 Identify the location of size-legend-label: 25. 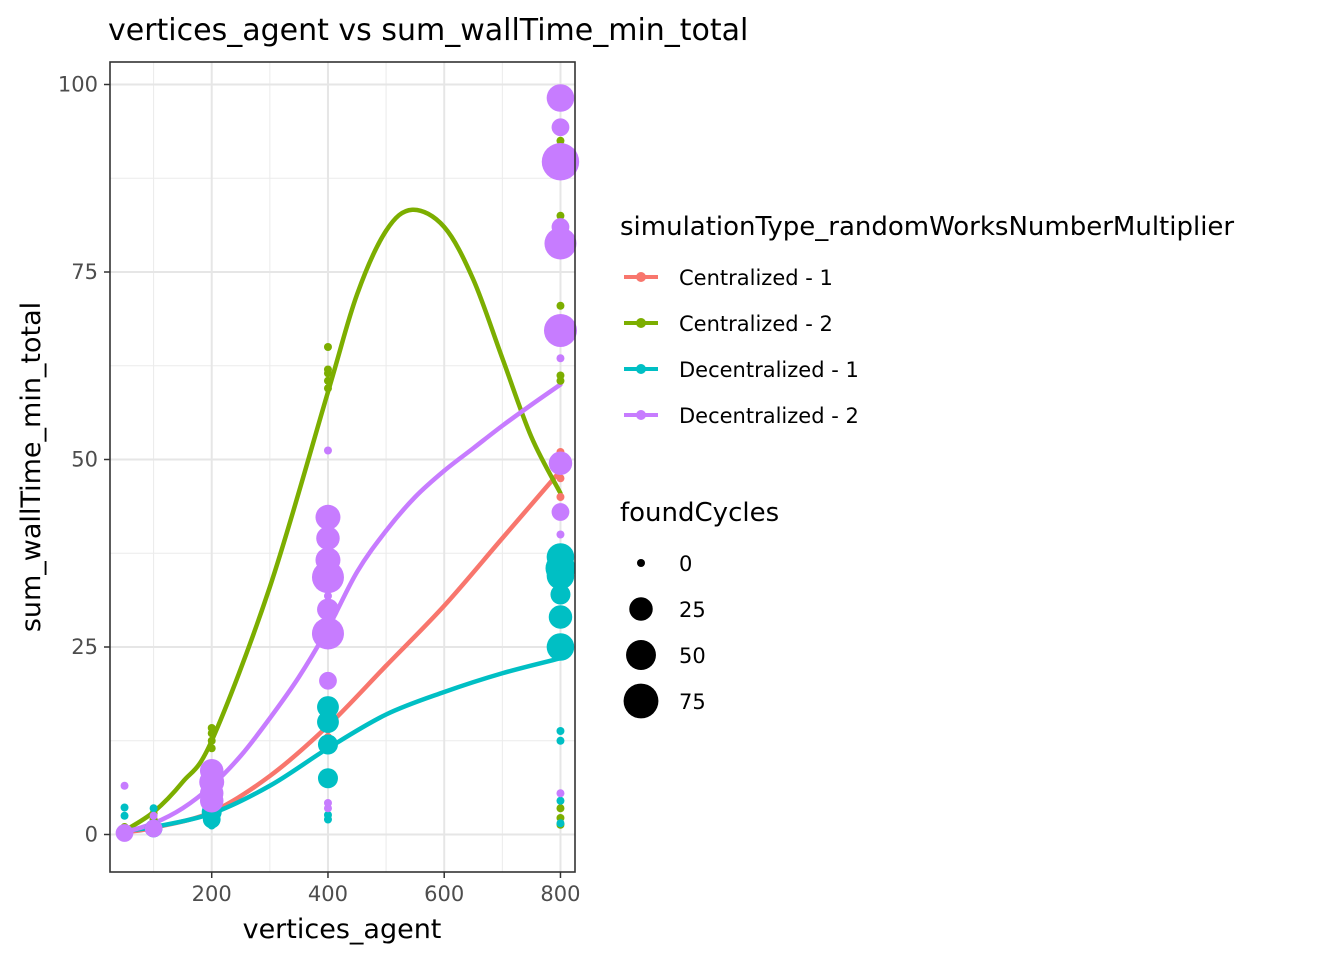
(692, 610).